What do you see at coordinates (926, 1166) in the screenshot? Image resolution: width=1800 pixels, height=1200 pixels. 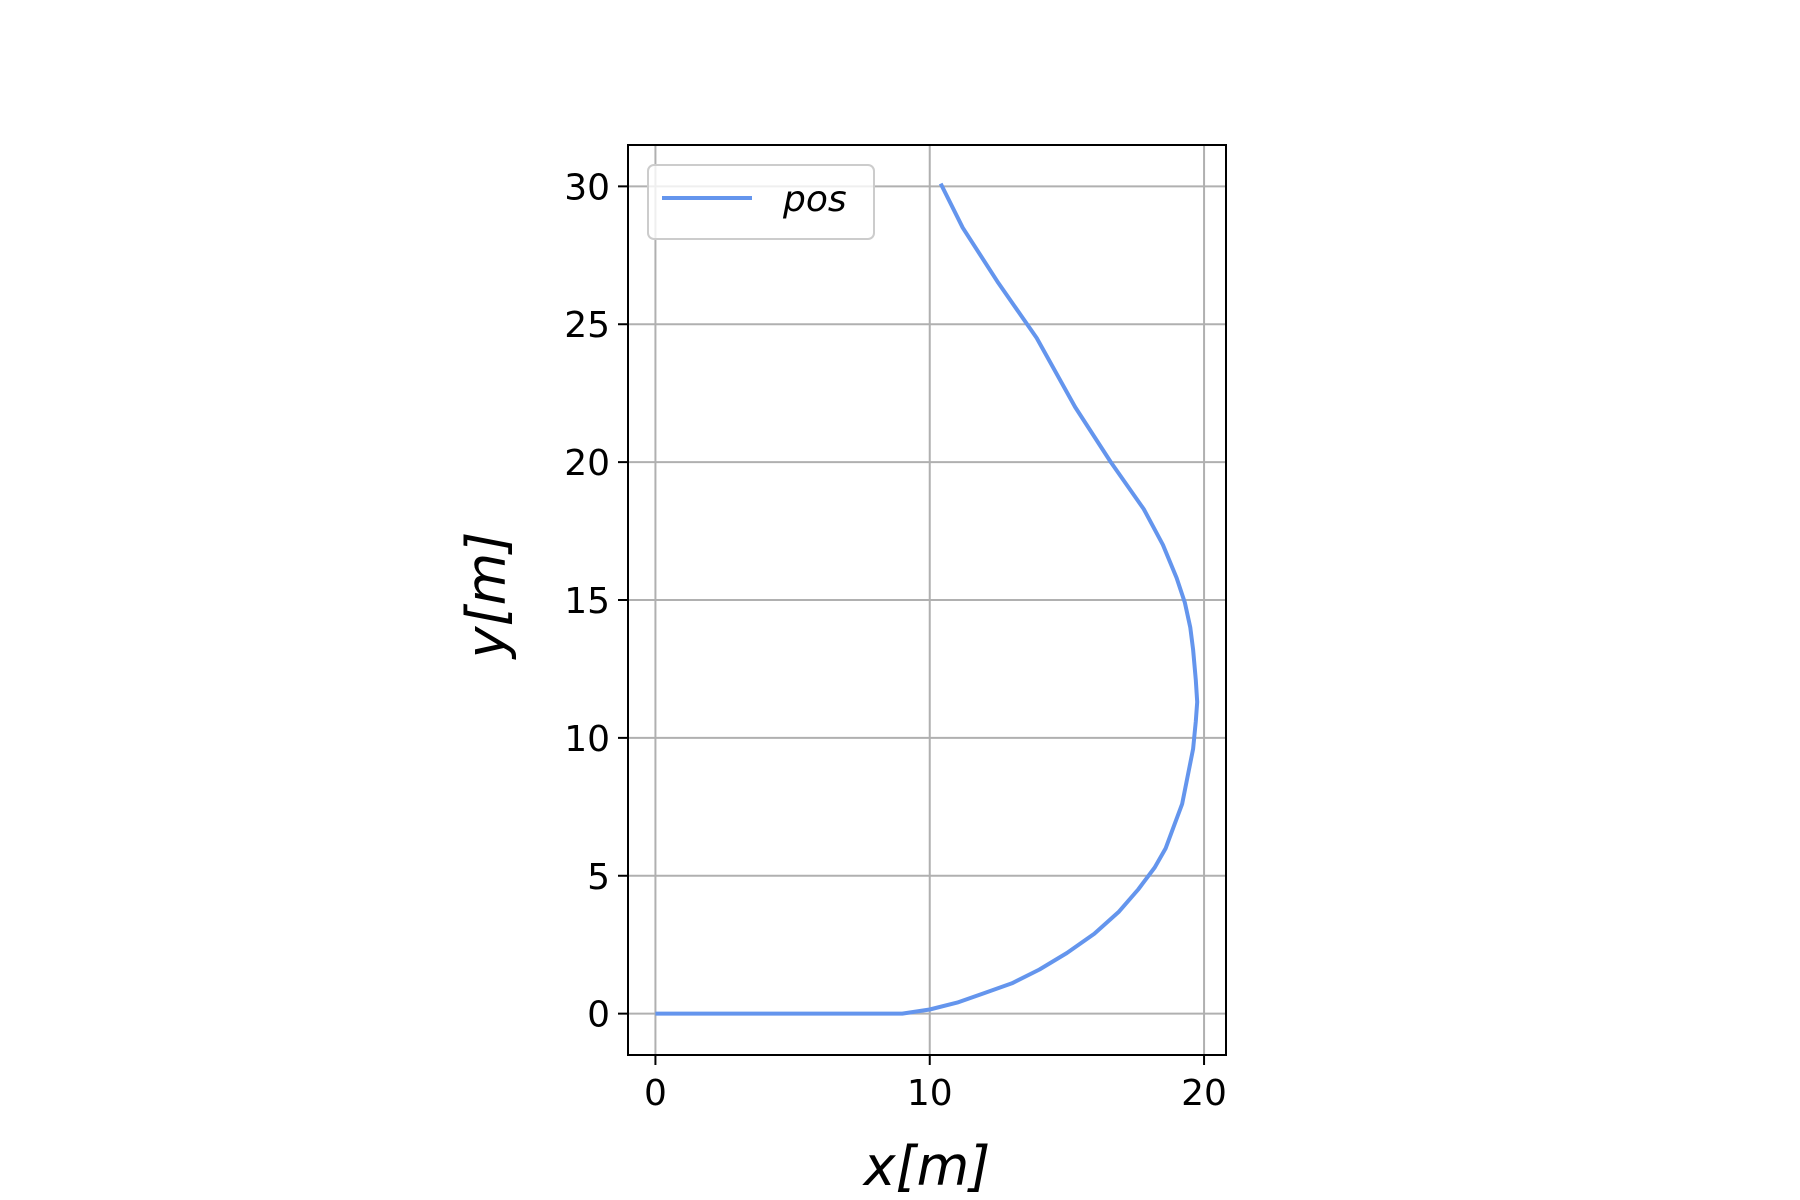 I see `x-axis-label: x[m]` at bounding box center [926, 1166].